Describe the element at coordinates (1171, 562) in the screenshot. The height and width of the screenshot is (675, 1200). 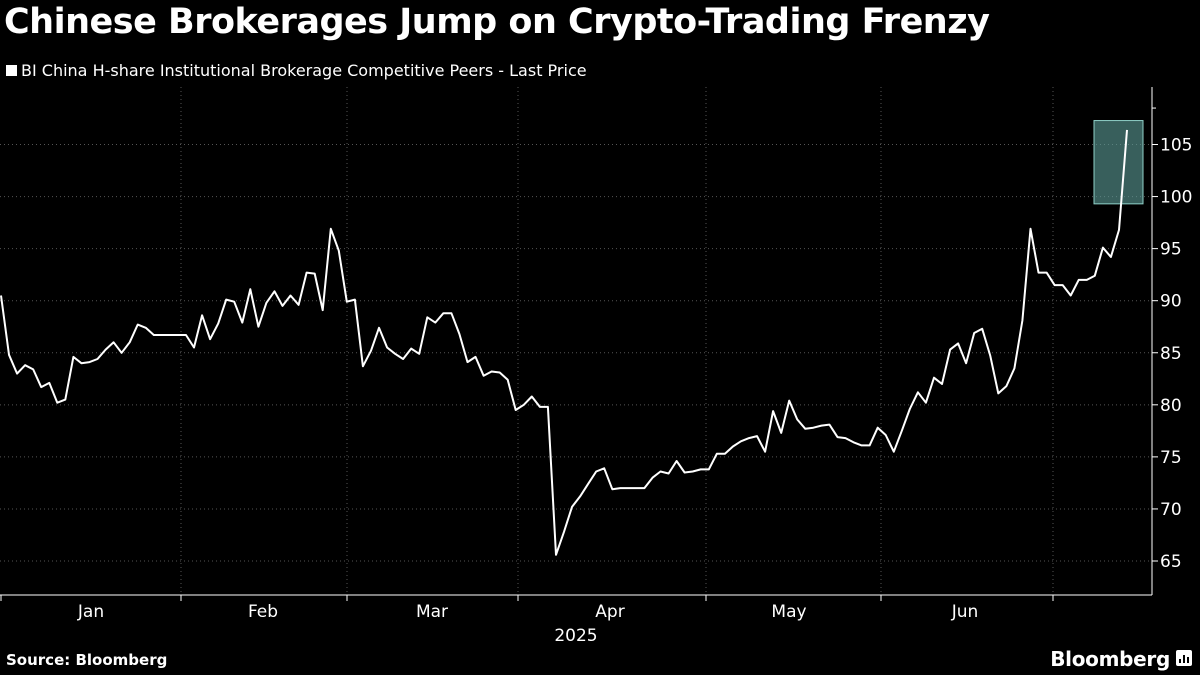
I see `y-tick-label: 65` at that location.